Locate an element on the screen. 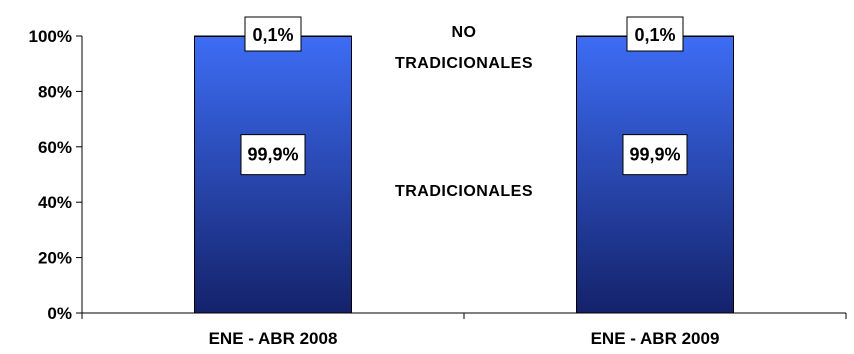  annotation-tradicionales: TRADICIONALES is located at coordinates (464, 191).